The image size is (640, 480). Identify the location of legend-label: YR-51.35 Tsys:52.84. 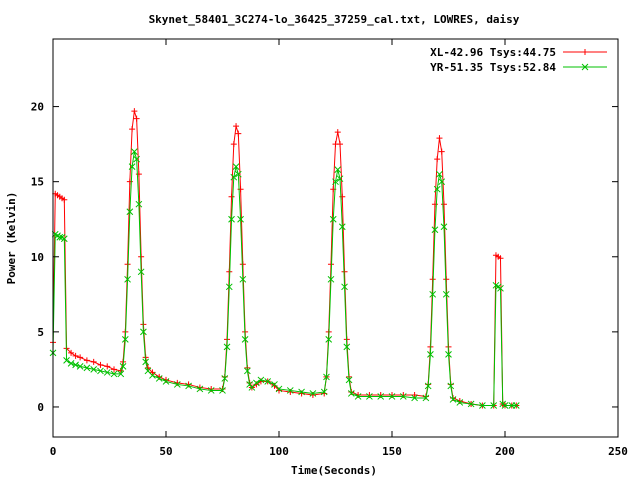
(493, 67).